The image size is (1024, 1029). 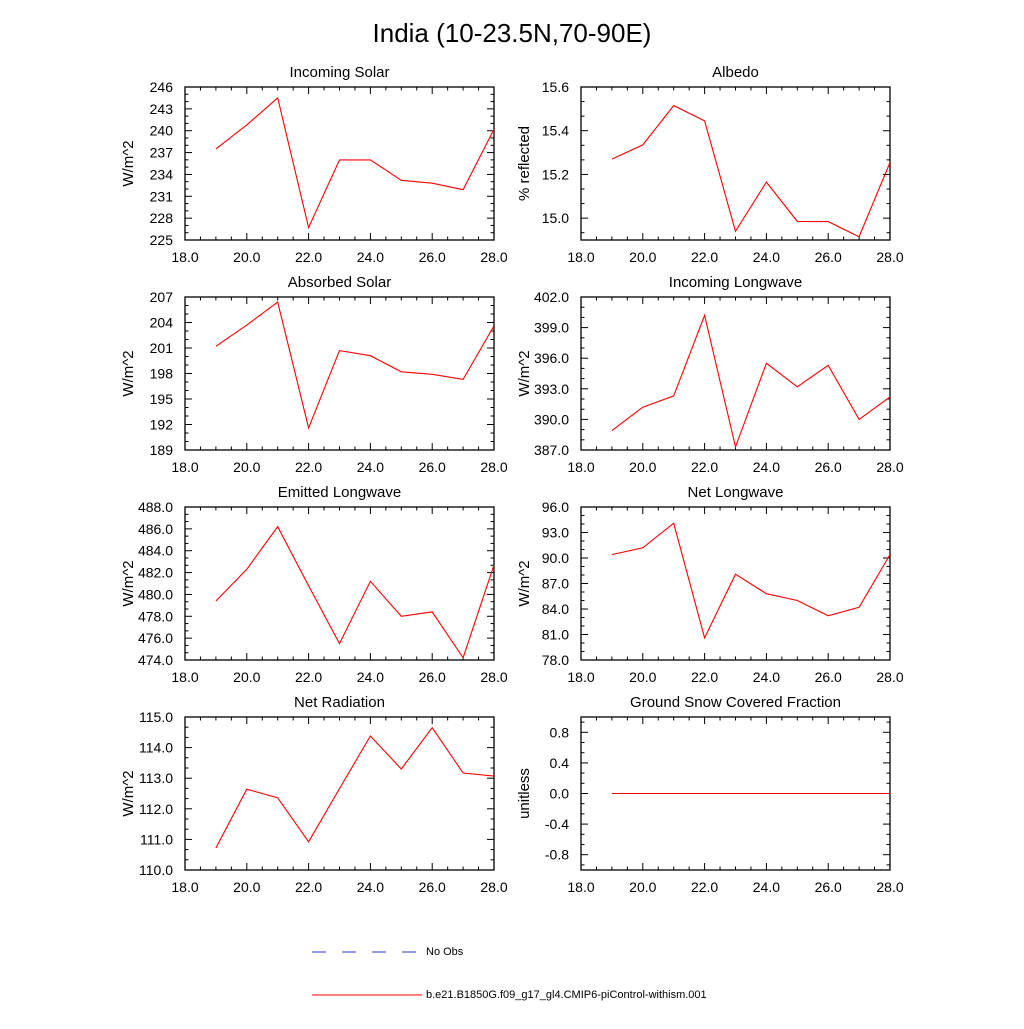 I want to click on incoming-longwave-x-tick-label: 18.0, so click(x=580, y=467).